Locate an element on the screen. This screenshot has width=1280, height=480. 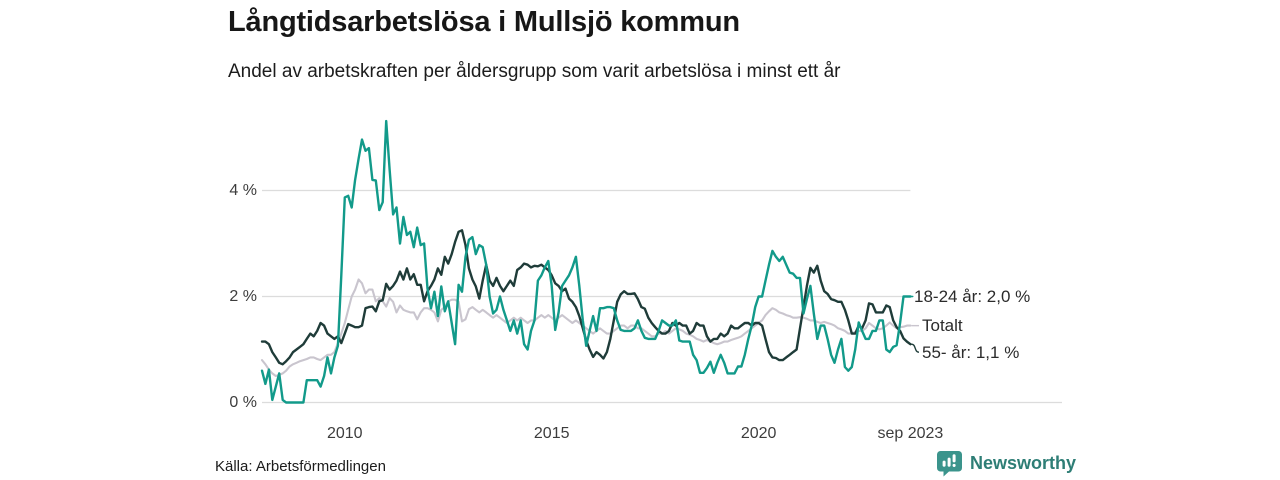
page-title: Långtidsarbetslösa i Mullsjö kommun is located at coordinates (484, 22).